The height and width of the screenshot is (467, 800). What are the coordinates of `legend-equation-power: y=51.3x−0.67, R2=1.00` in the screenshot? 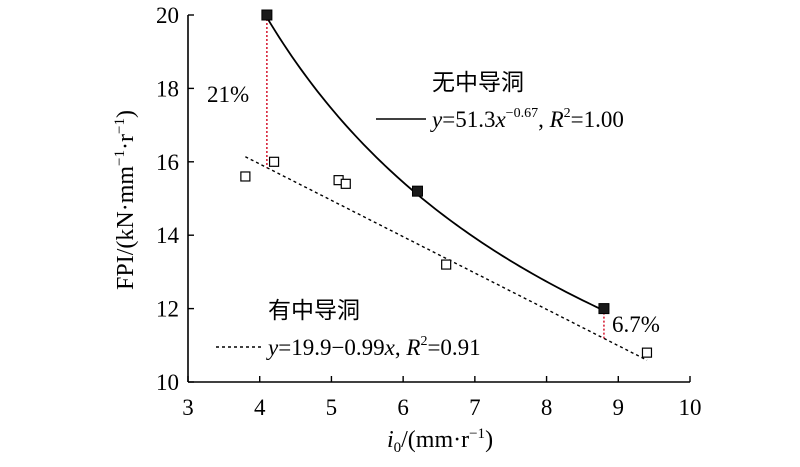 It's located at (527, 119).